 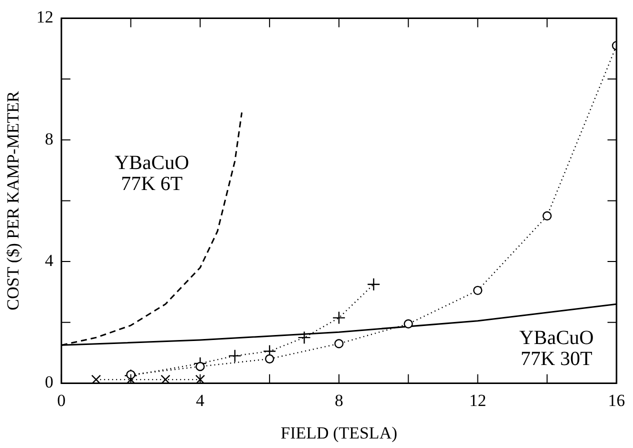 What do you see at coordinates (45, 17) in the screenshot?
I see `y-tick-label: 12` at bounding box center [45, 17].